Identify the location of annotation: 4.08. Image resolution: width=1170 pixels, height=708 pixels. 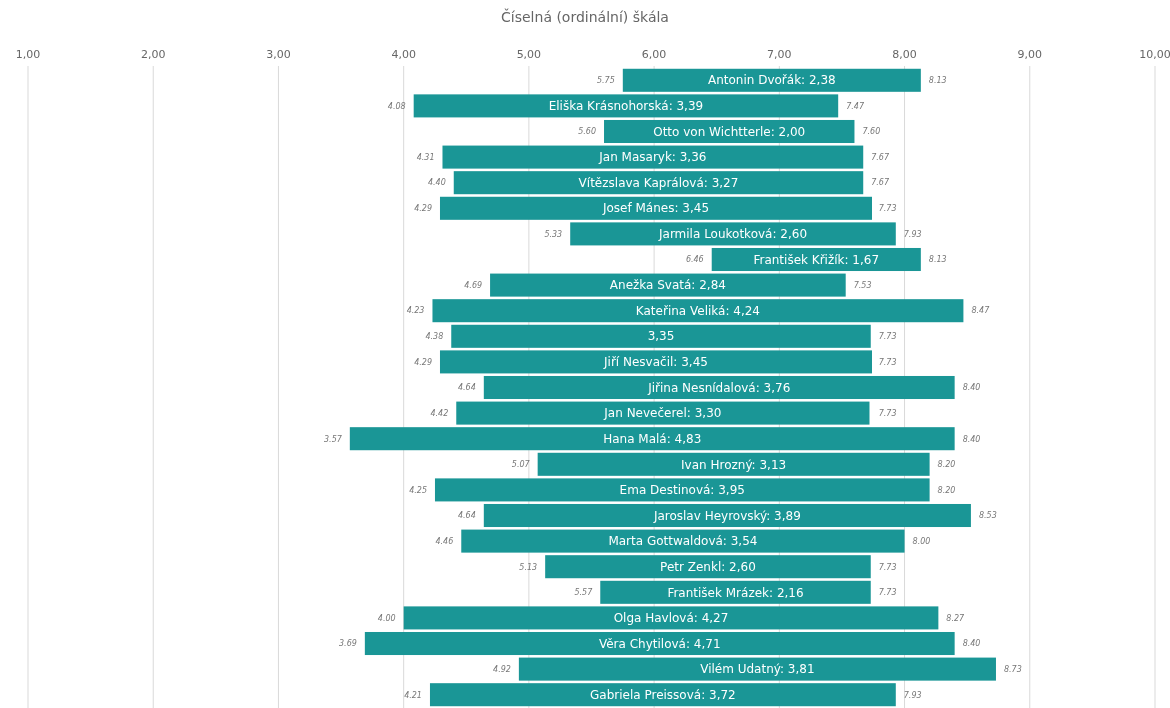
(396, 106).